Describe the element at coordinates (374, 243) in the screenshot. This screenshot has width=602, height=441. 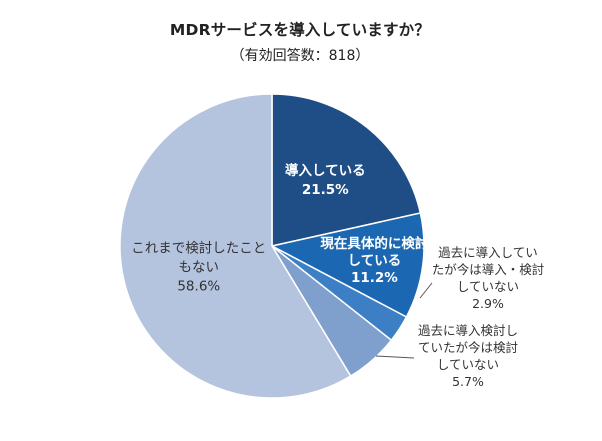
I see `slice-label-line: 現在具体的に検討` at that location.